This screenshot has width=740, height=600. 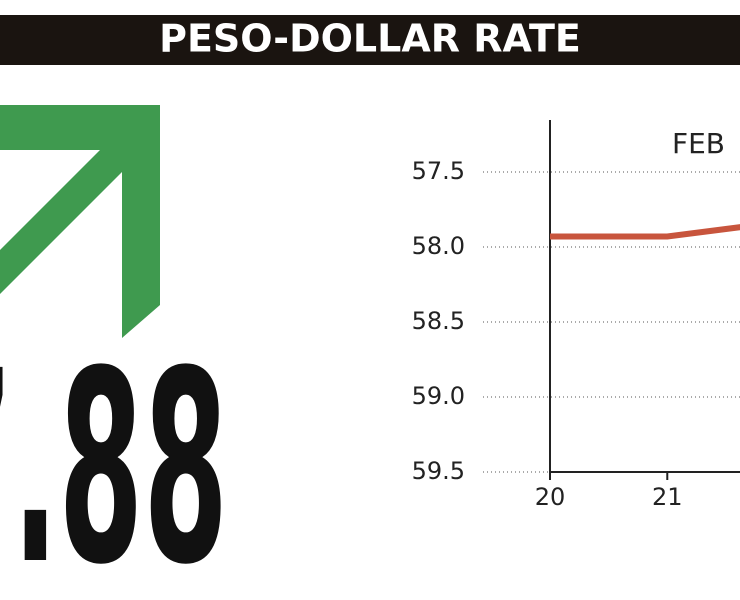 What do you see at coordinates (80, 221) in the screenshot?
I see `trend-arrow` at bounding box center [80, 221].